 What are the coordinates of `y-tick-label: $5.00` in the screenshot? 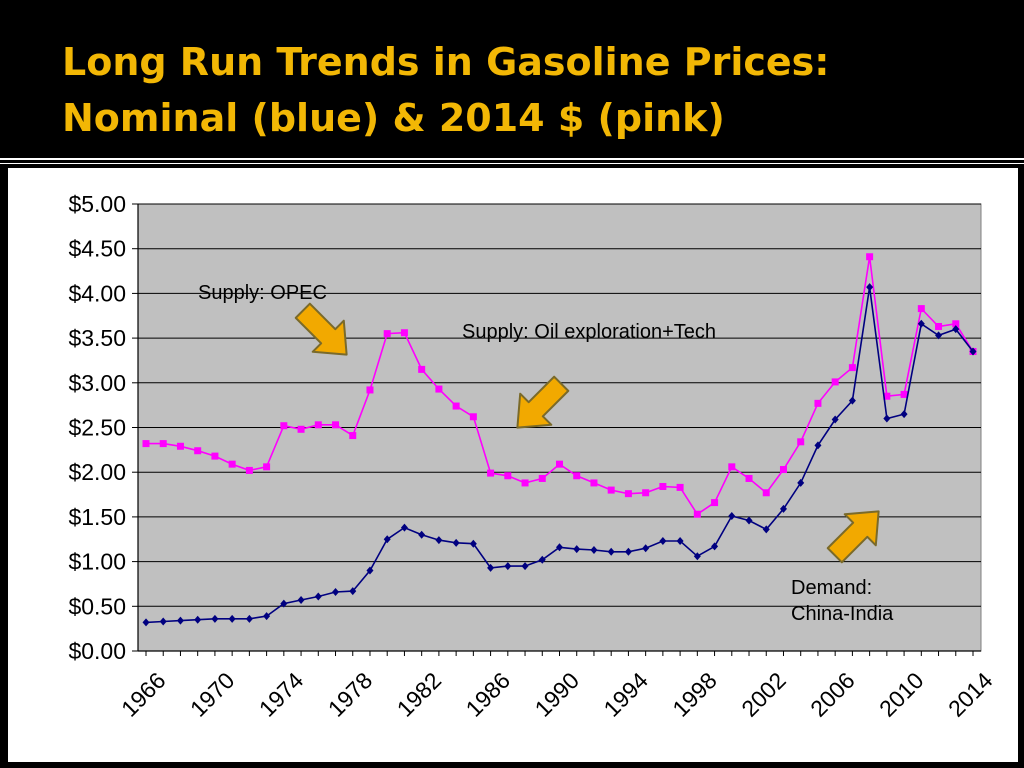 It's located at (97, 204).